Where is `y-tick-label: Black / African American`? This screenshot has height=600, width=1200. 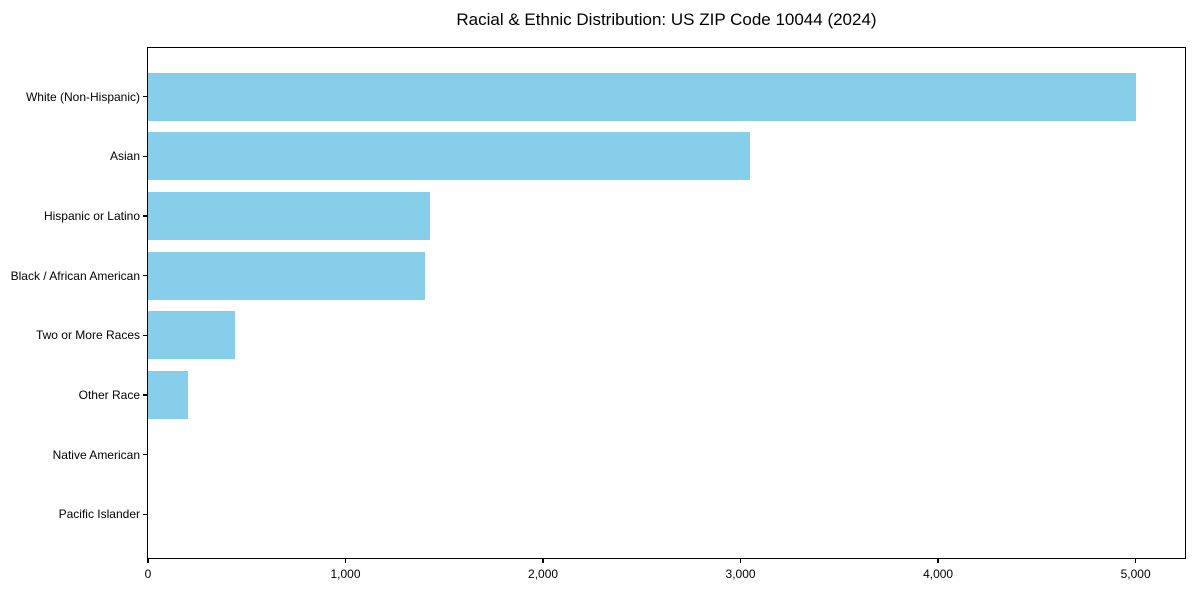
y-tick-label: Black / African American is located at coordinates (75, 275).